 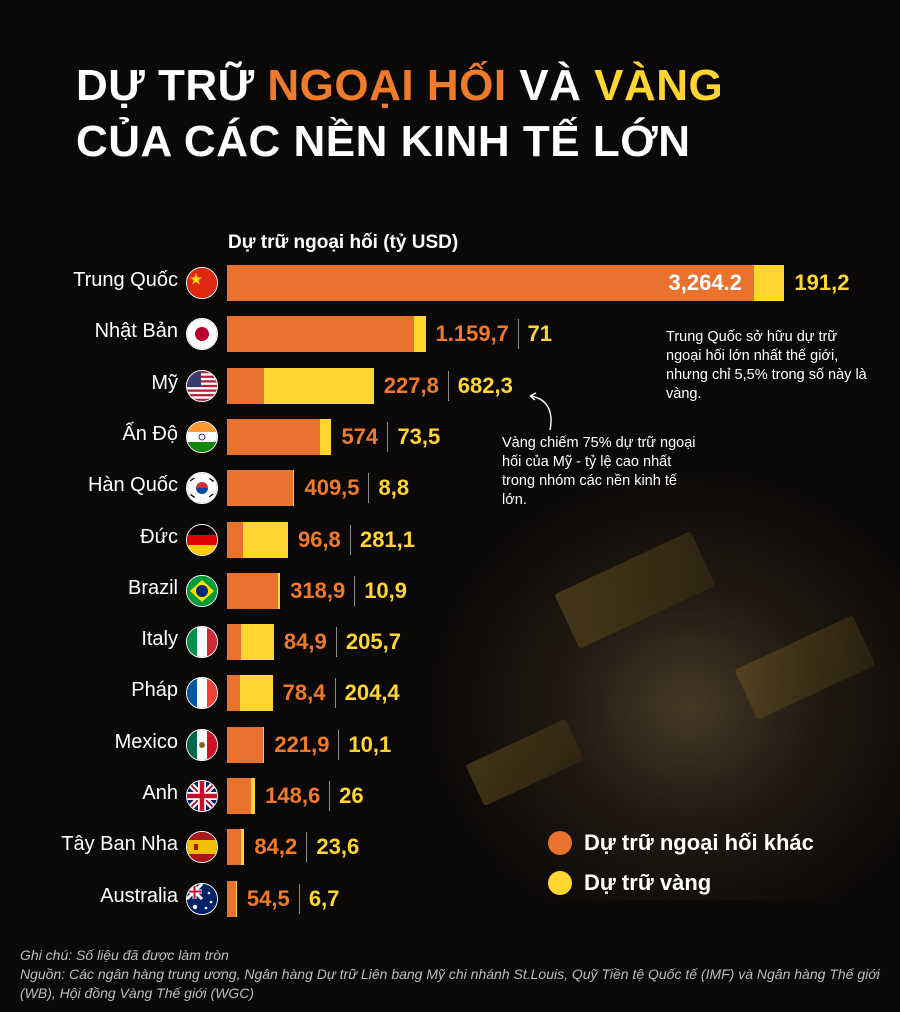 I want to click on country-label: Australia, so click(x=139, y=895).